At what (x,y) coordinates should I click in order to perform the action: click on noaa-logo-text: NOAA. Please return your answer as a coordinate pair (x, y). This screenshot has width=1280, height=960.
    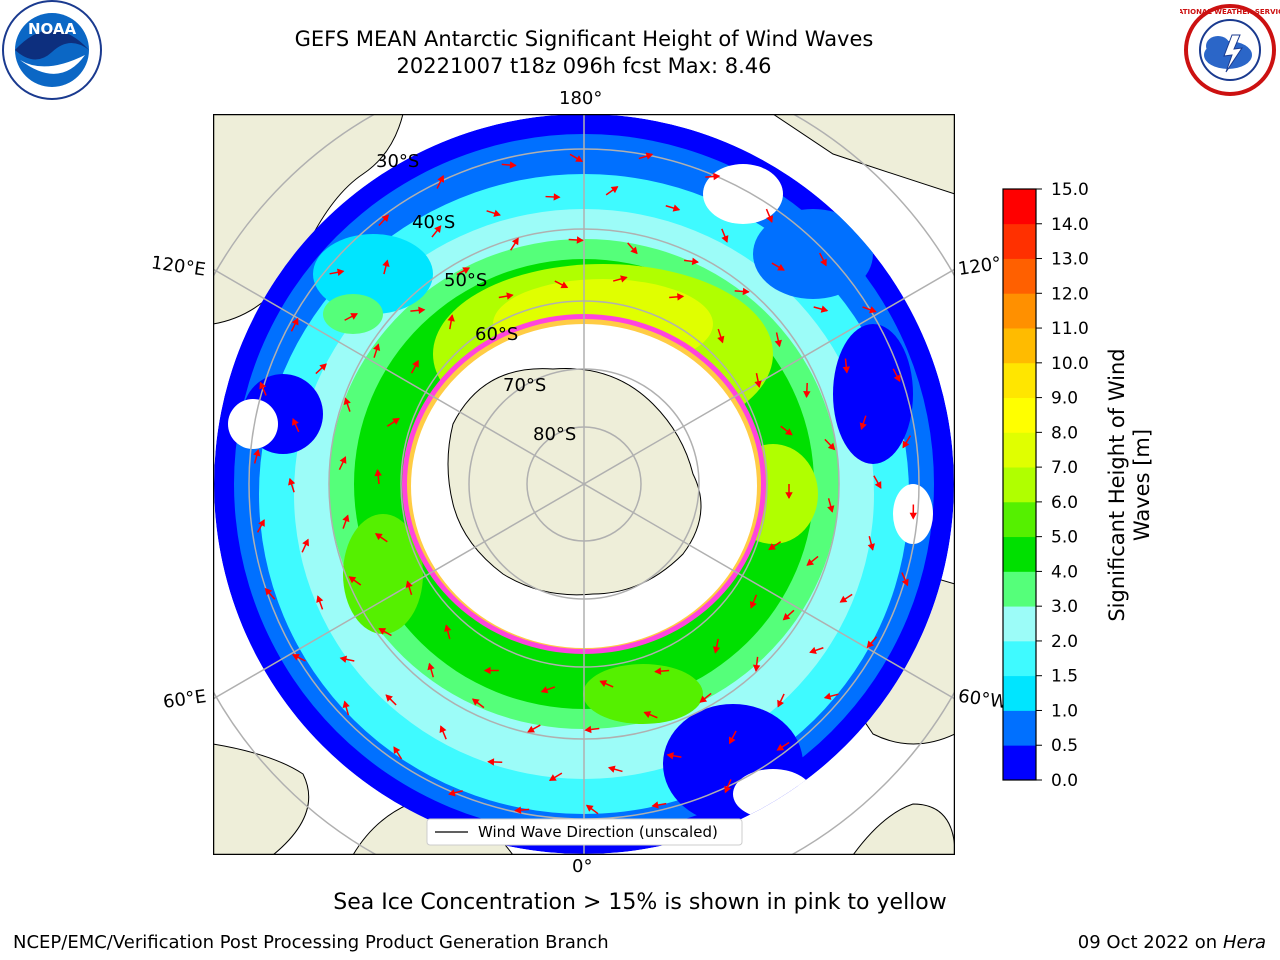
    Looking at the image, I should click on (52, 29).